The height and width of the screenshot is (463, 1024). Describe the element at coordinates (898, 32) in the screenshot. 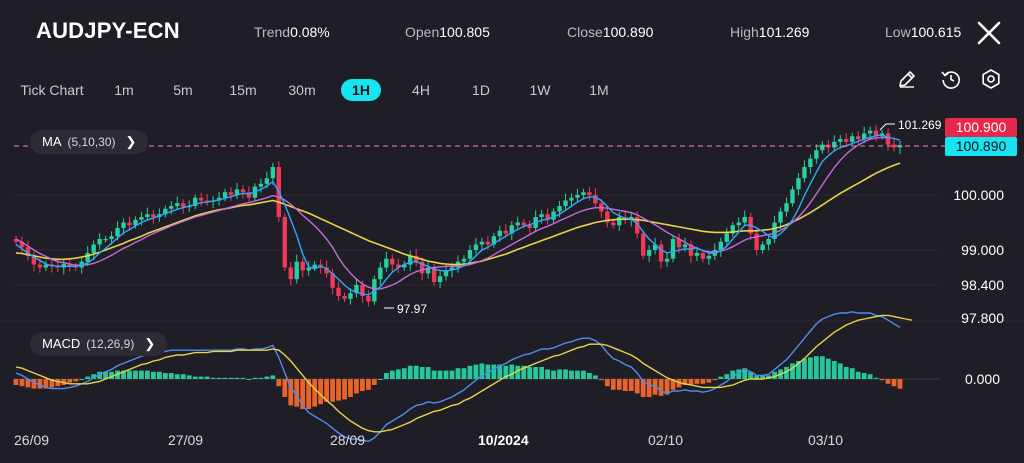

I see `low-label: Low` at that location.